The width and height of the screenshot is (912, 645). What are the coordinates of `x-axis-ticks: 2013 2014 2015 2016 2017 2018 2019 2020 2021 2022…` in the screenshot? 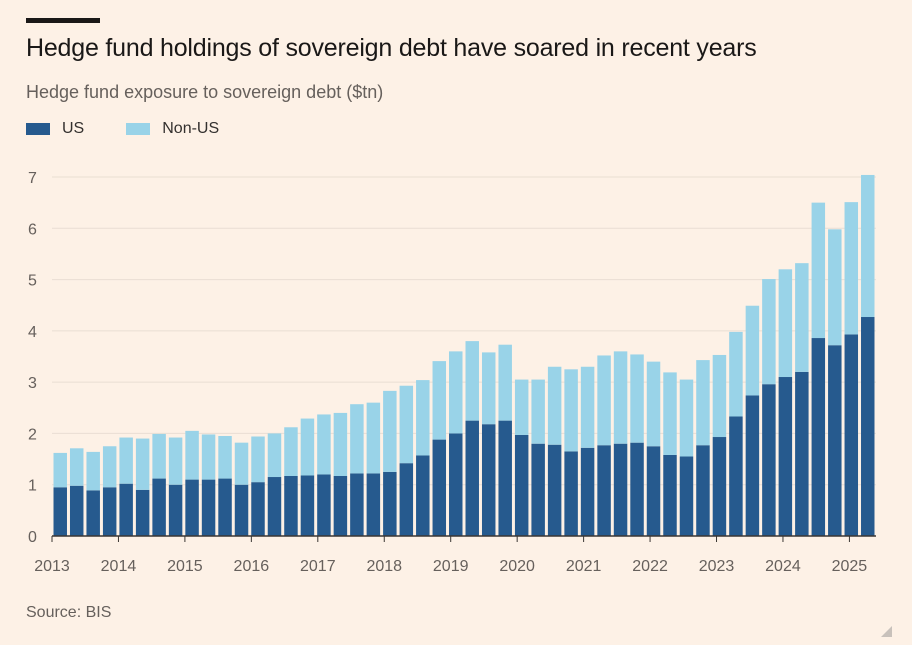 It's located at (450, 555).